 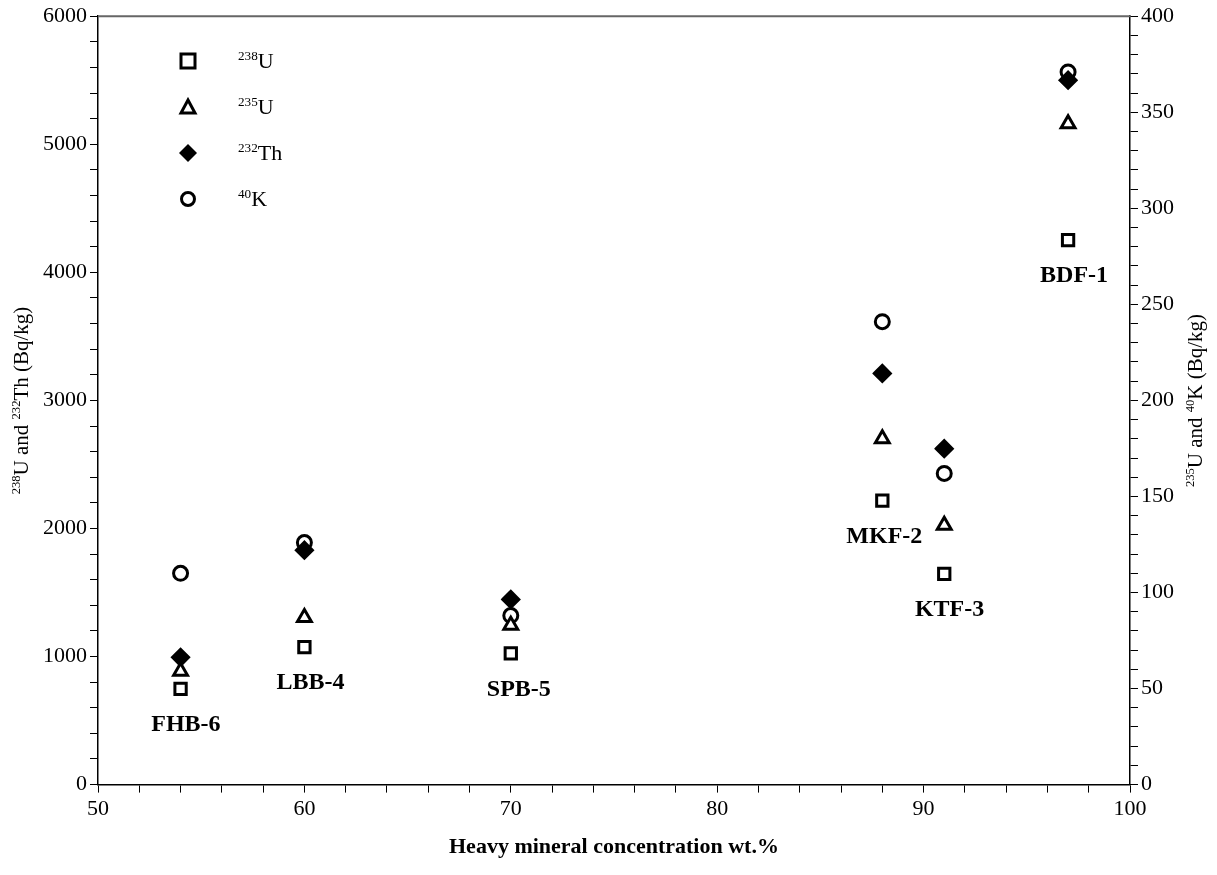 What do you see at coordinates (949, 608) in the screenshot?
I see `annotation: KTF-3` at bounding box center [949, 608].